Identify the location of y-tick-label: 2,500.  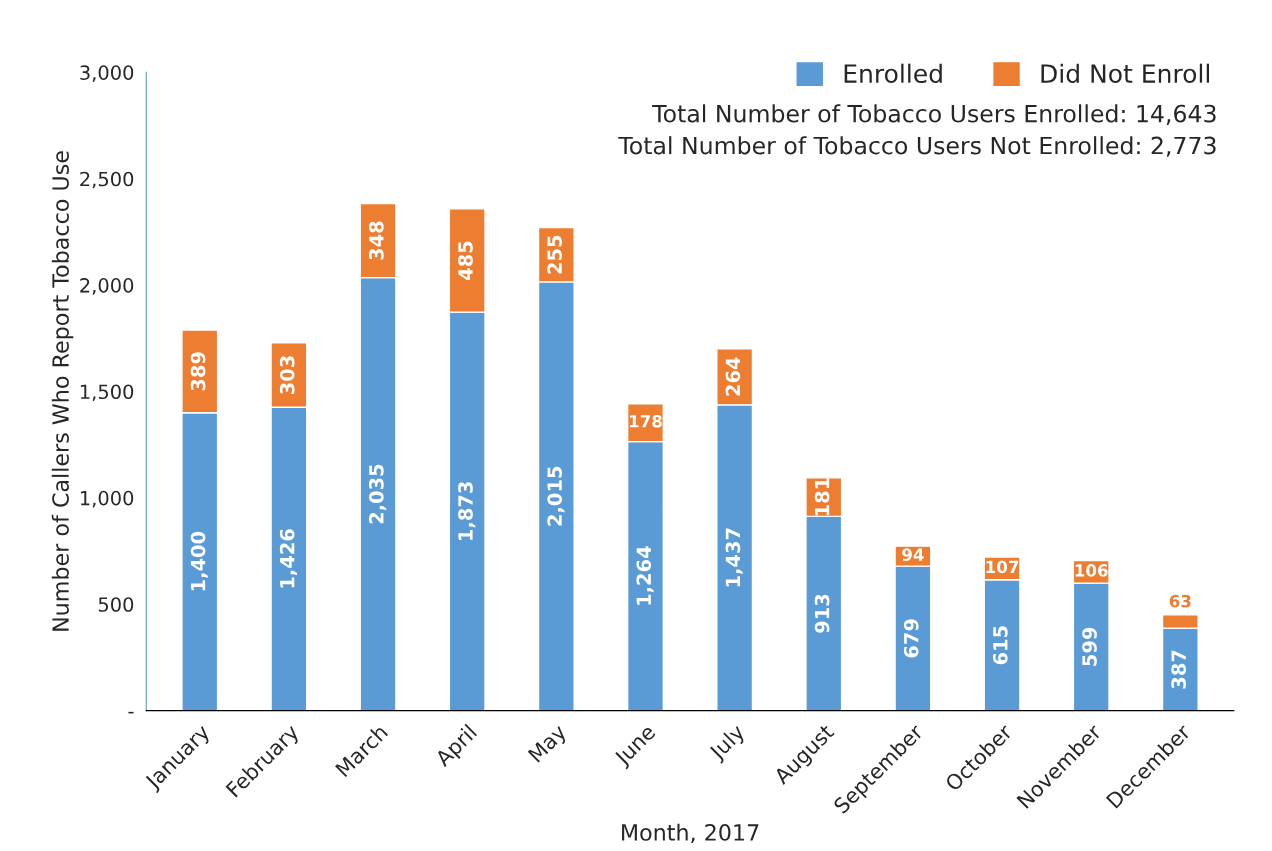
(107, 180).